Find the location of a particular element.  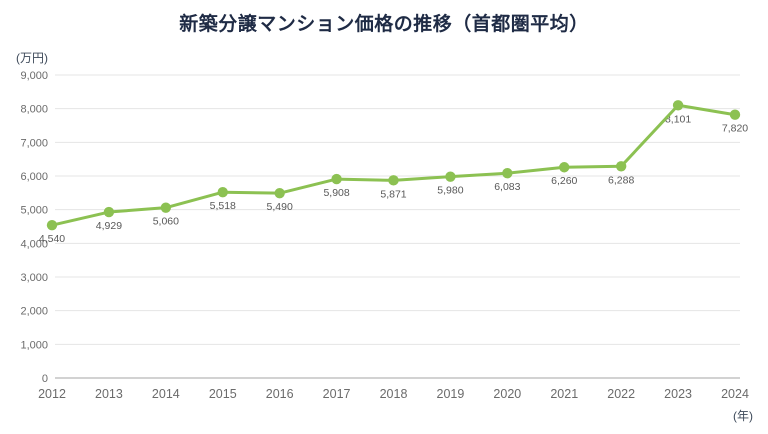

data-label: 5,518 is located at coordinates (223, 206).